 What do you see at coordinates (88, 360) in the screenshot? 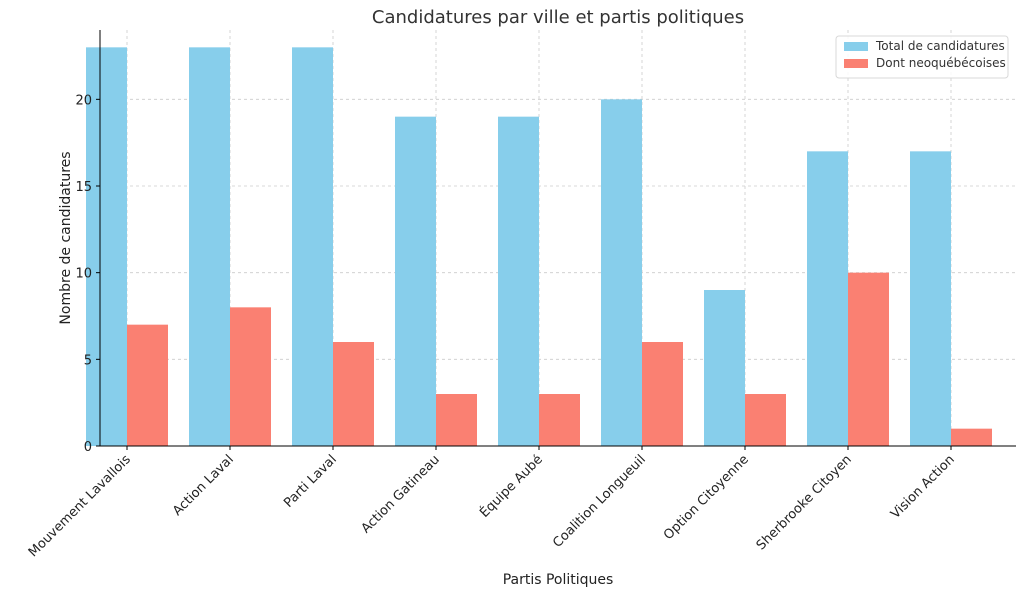
I see `y-tick-label: 5` at bounding box center [88, 360].